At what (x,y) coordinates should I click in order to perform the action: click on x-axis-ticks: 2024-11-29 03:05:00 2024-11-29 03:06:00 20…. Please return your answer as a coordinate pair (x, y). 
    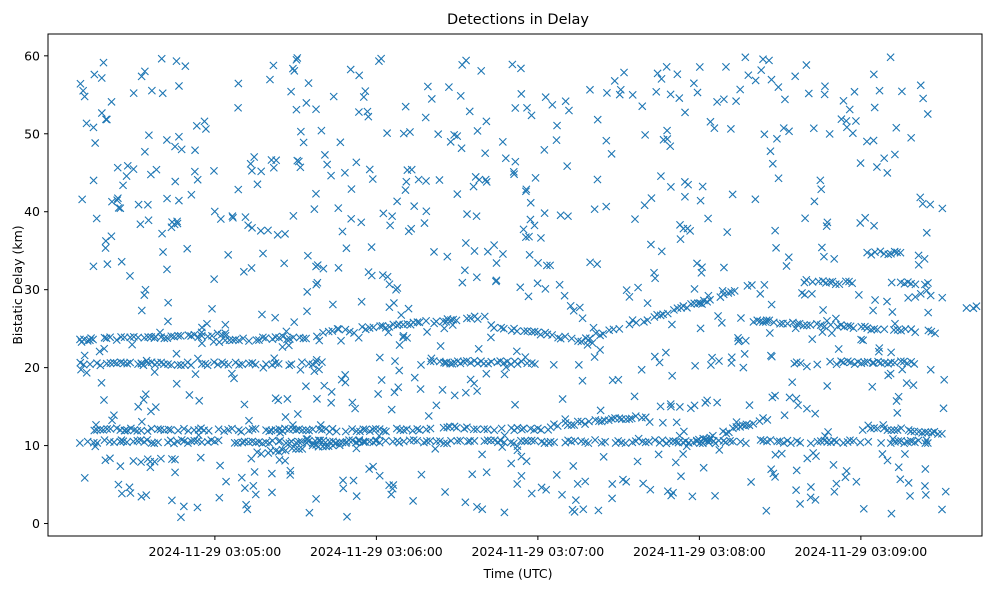
    Looking at the image, I should click on (537, 547).